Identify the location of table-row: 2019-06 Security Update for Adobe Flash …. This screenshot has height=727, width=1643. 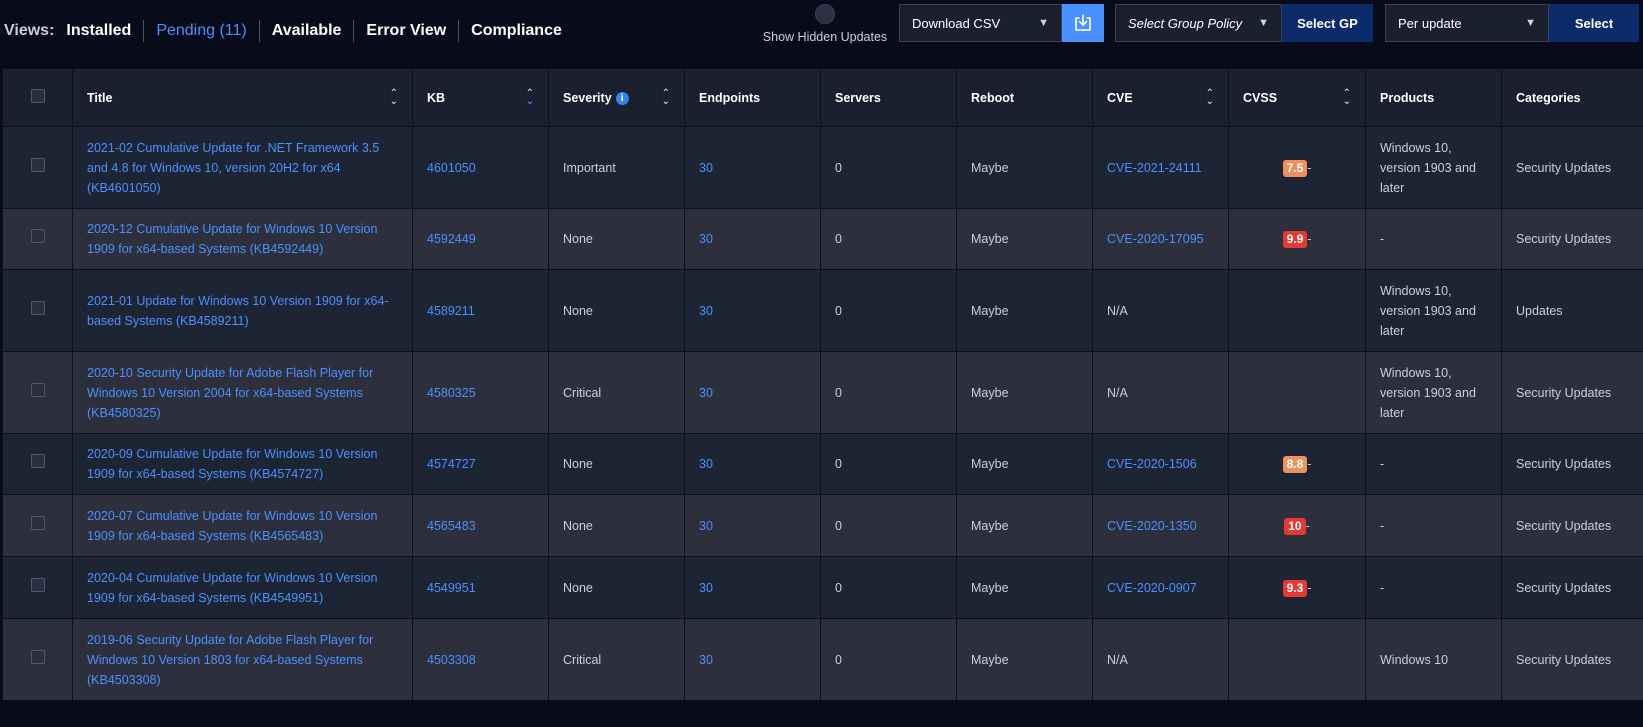
(822, 659).